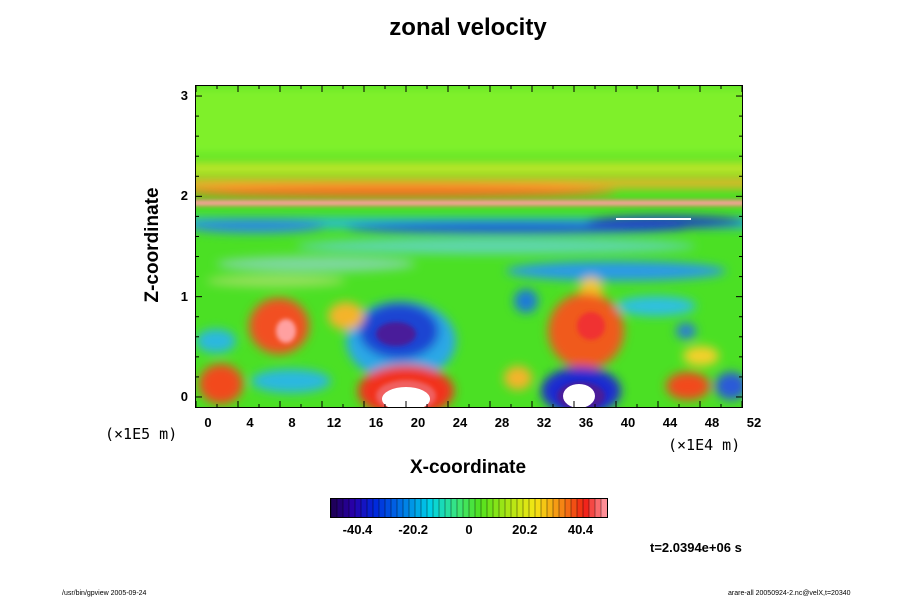 Image resolution: width=900 pixels, height=600 pixels. Describe the element at coordinates (184, 196) in the screenshot. I see `y-tick-label: 2` at that location.